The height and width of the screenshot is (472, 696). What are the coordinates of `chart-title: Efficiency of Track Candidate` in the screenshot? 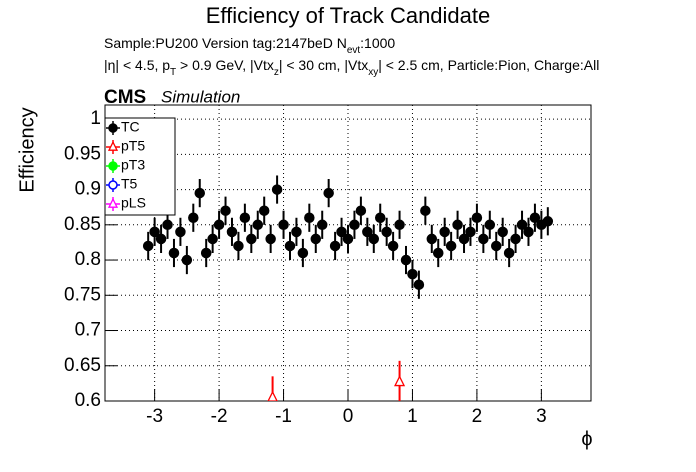 It's located at (348, 15).